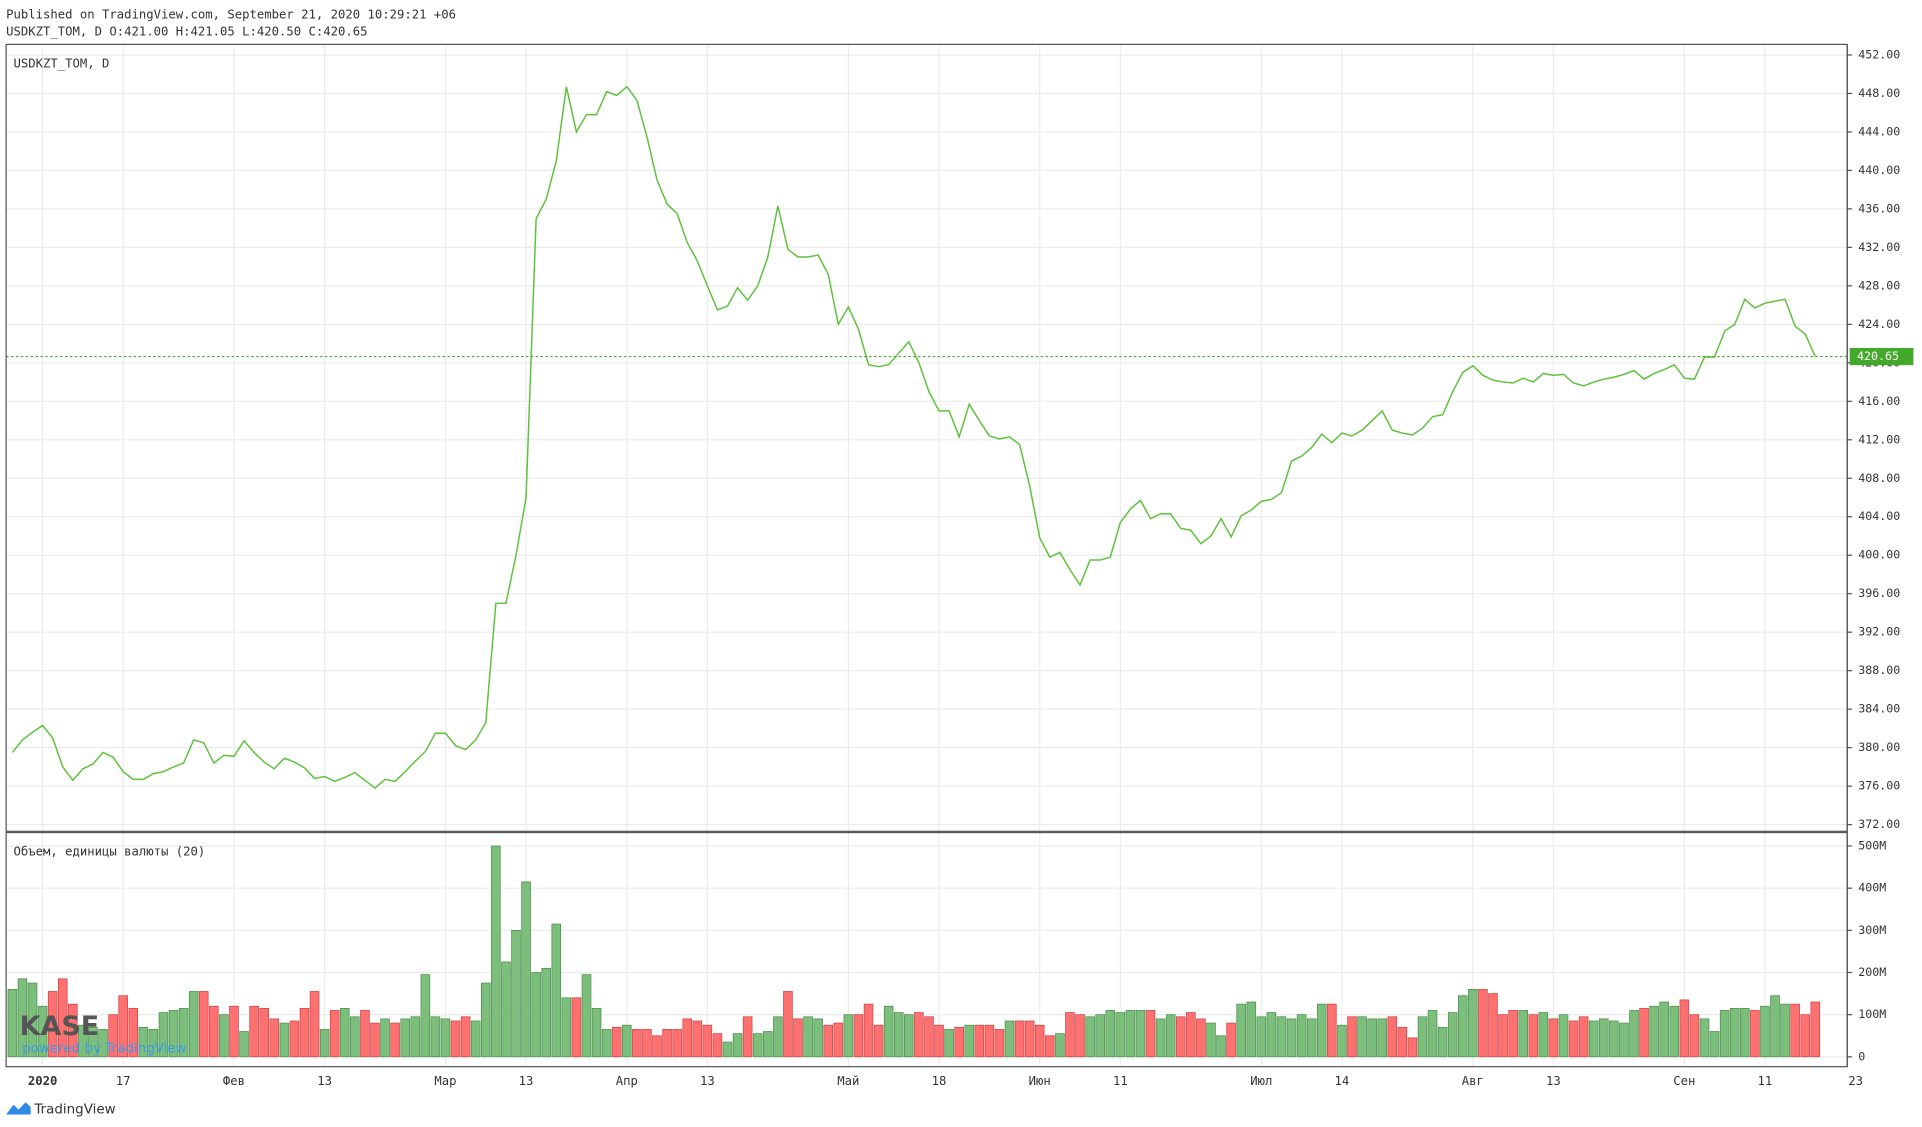 The height and width of the screenshot is (1127, 1922). Describe the element at coordinates (1879, 555) in the screenshot. I see `y-tick-label: 400.00` at that location.